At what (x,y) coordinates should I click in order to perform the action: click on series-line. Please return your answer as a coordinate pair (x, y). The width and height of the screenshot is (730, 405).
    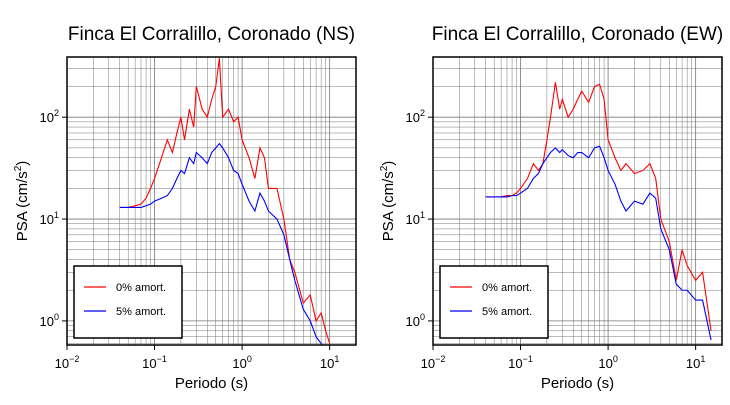
    Looking at the image, I should click on (221, 243).